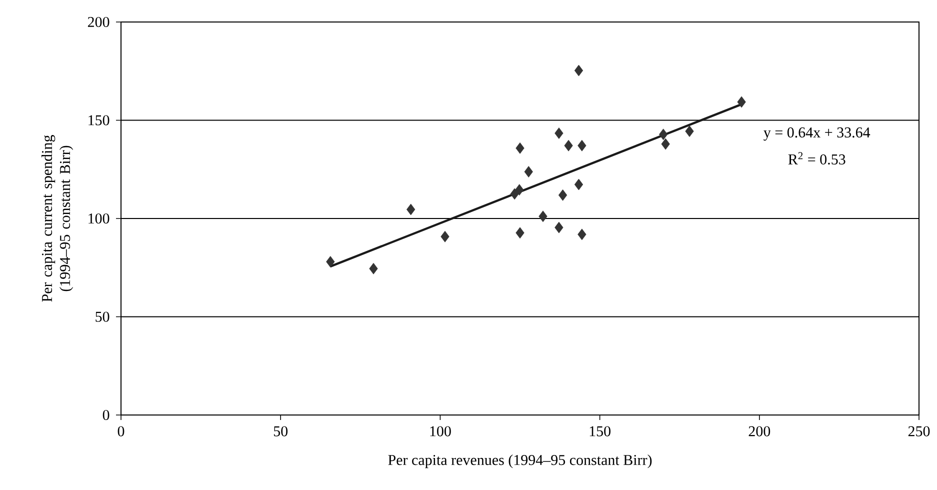  I want to click on y-axis-title: Per capita current spending (1994–95 constant Birr), so click(58, 218).